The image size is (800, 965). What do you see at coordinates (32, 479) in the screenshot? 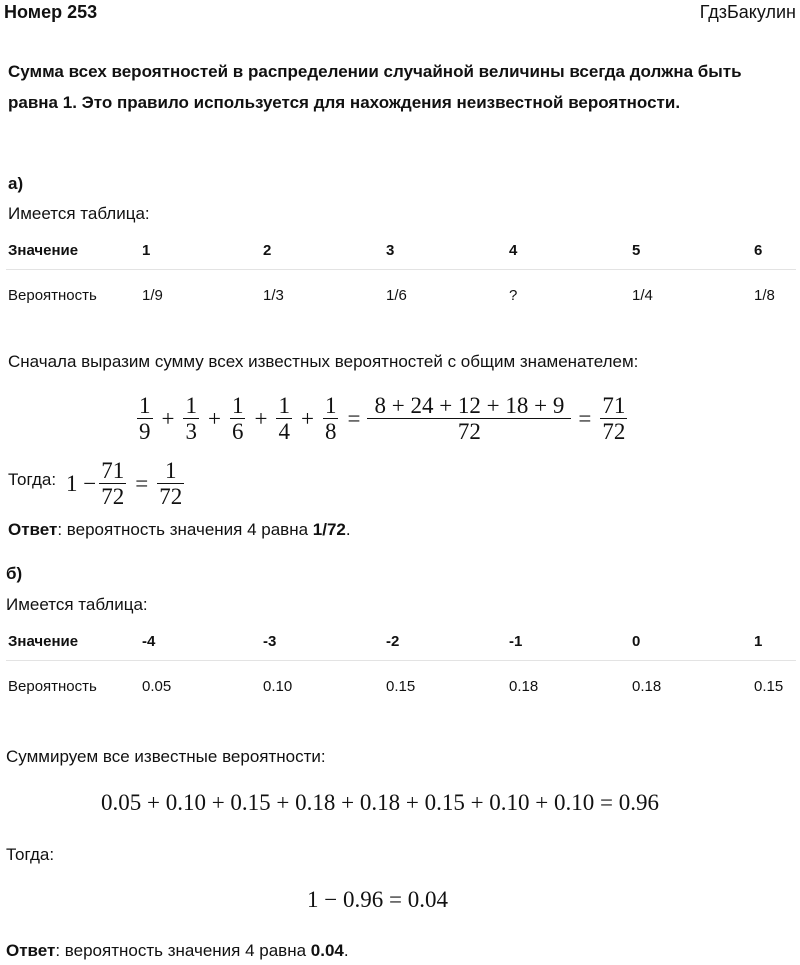
I see `part-a-then: Тогда:` at bounding box center [32, 479].